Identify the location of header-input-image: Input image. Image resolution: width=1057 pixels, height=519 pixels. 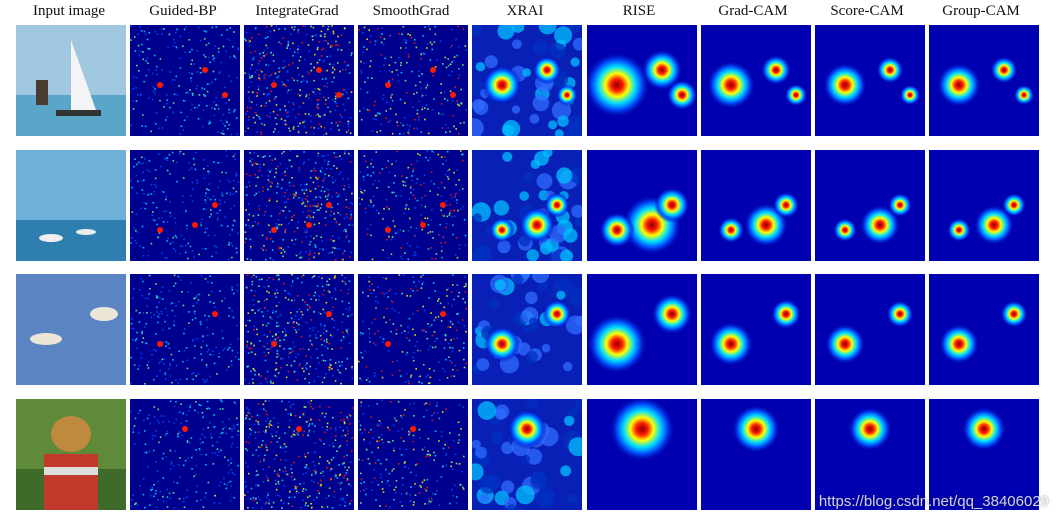
(69, 11).